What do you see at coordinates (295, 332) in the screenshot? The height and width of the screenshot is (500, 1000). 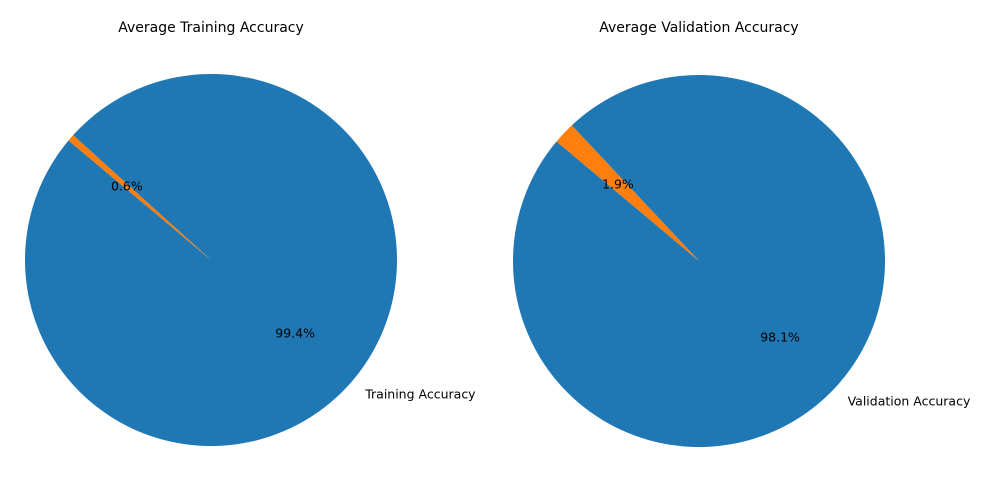 I see `slice-percent-label: 99.4%` at bounding box center [295, 332].